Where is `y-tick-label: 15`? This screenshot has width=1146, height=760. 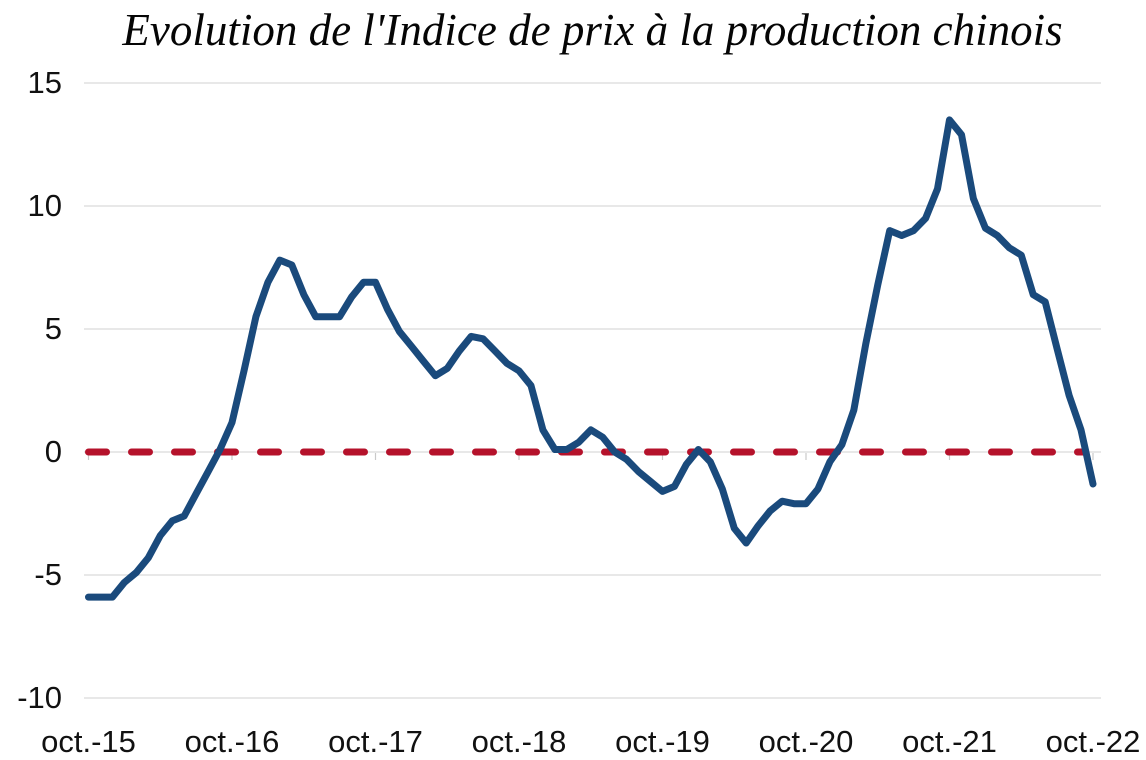
y-tick-label: 15 is located at coordinates (44, 82).